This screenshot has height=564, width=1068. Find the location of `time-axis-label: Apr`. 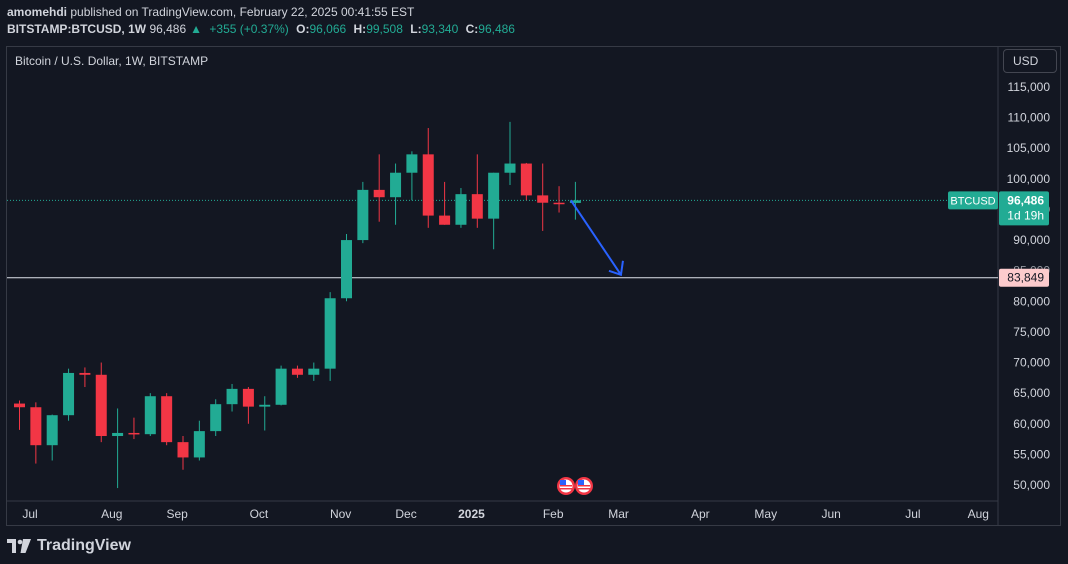

time-axis-label: Apr is located at coordinates (700, 514).